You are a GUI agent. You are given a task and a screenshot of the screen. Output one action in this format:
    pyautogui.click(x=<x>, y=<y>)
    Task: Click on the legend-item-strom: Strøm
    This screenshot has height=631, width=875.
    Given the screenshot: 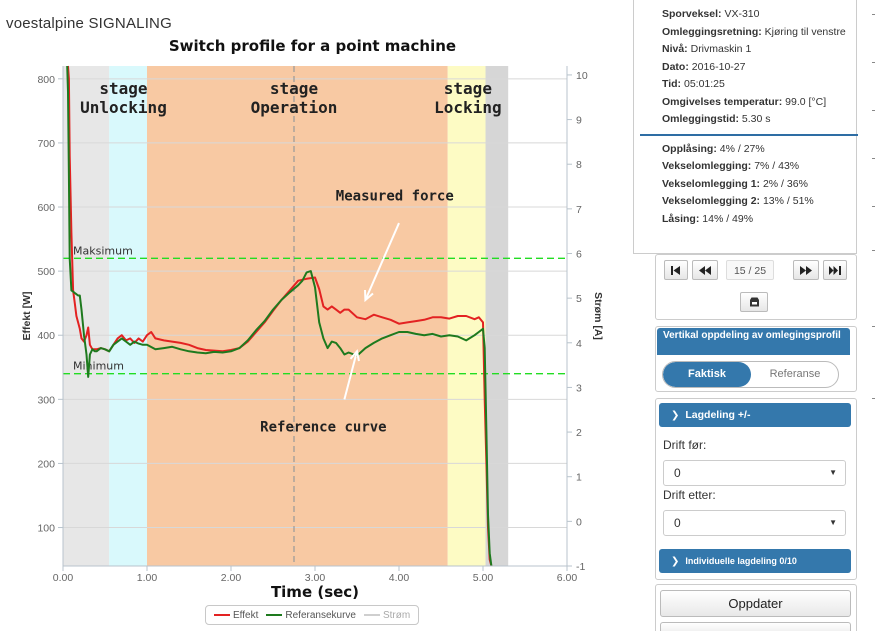 What is the action you would take?
    pyautogui.click(x=386, y=615)
    